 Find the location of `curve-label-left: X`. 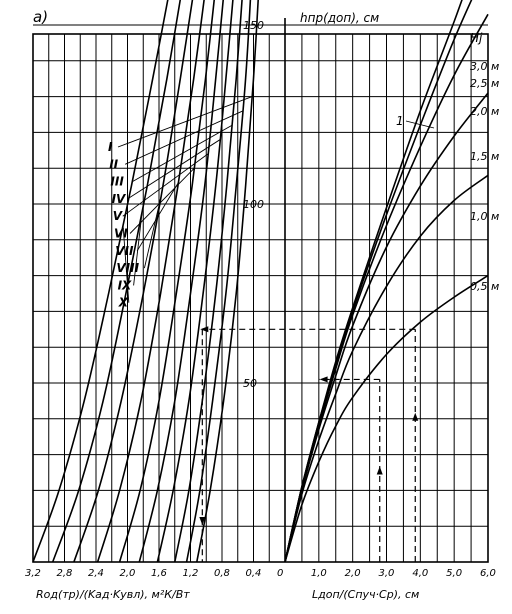

curve-label-left: X is located at coordinates (123, 303).